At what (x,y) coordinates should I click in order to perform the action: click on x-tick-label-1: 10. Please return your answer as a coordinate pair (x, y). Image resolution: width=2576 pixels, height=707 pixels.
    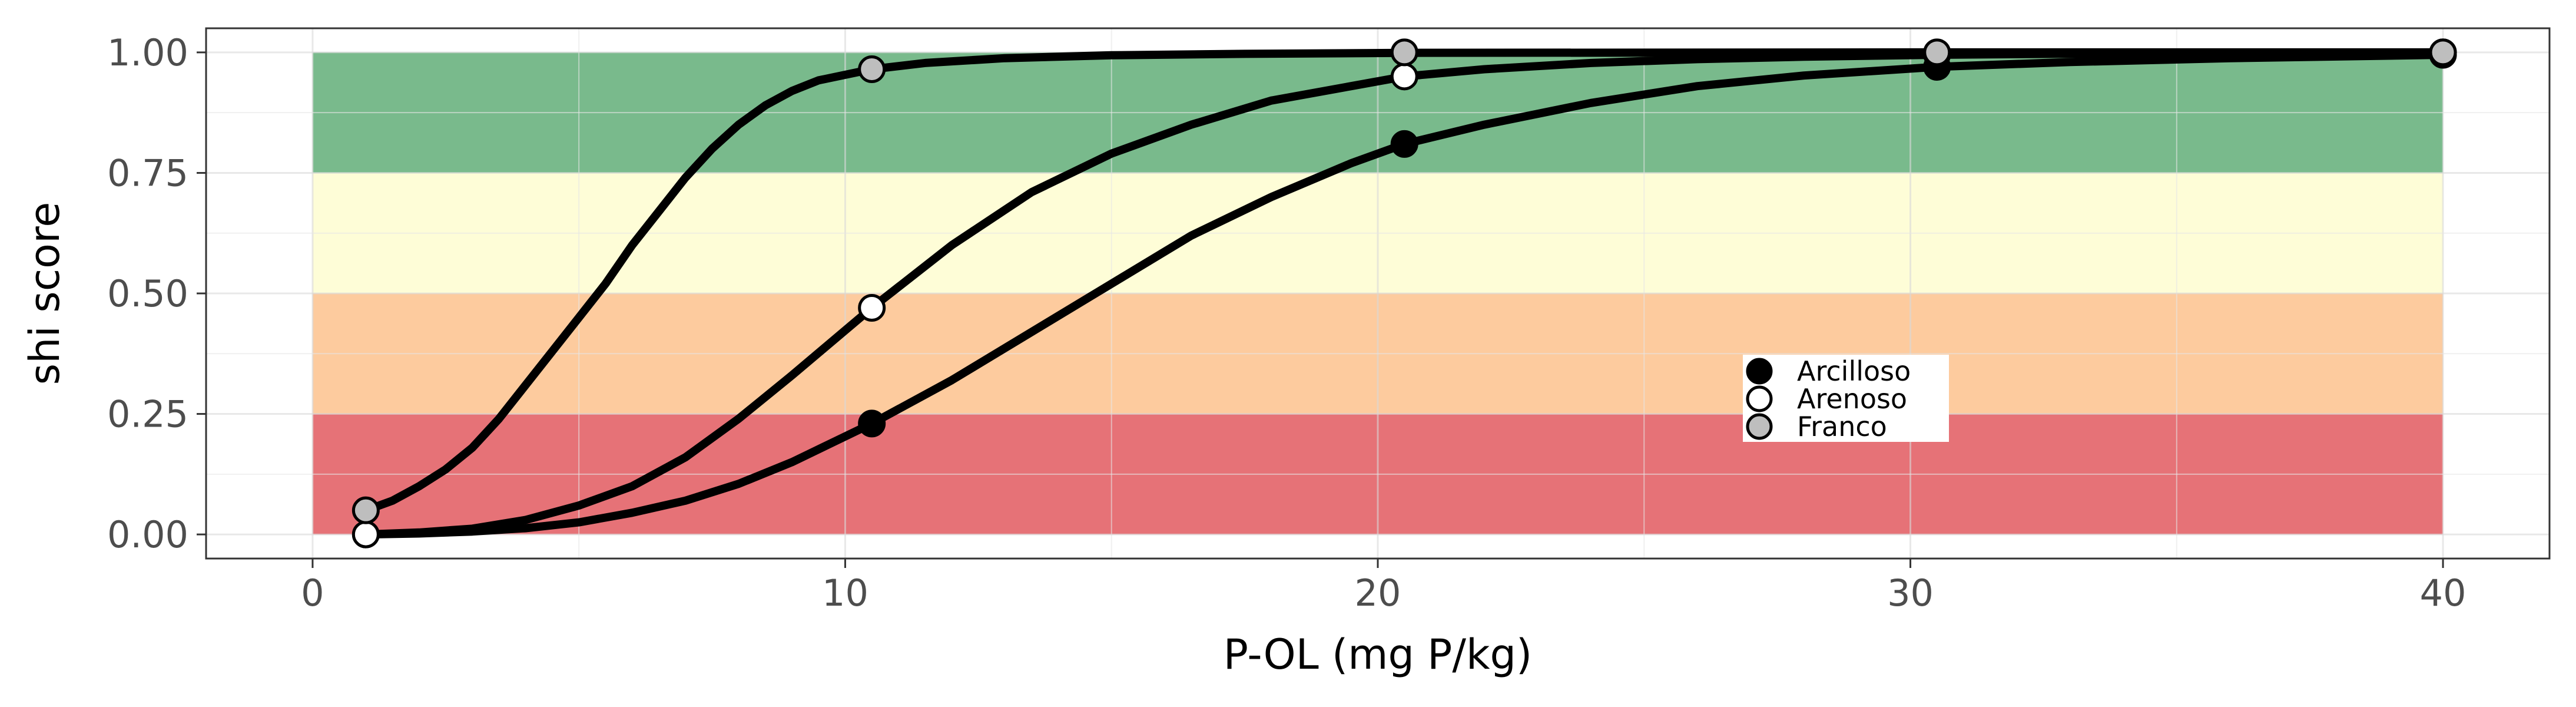
    Looking at the image, I should click on (845, 593).